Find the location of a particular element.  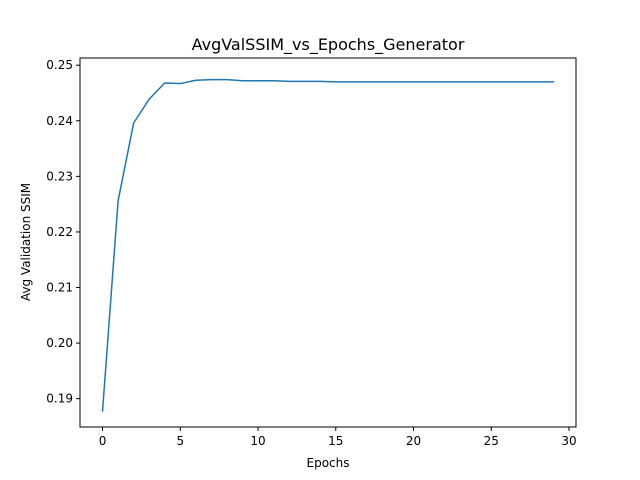

y-tick-label: 0.20 is located at coordinates (59, 343).